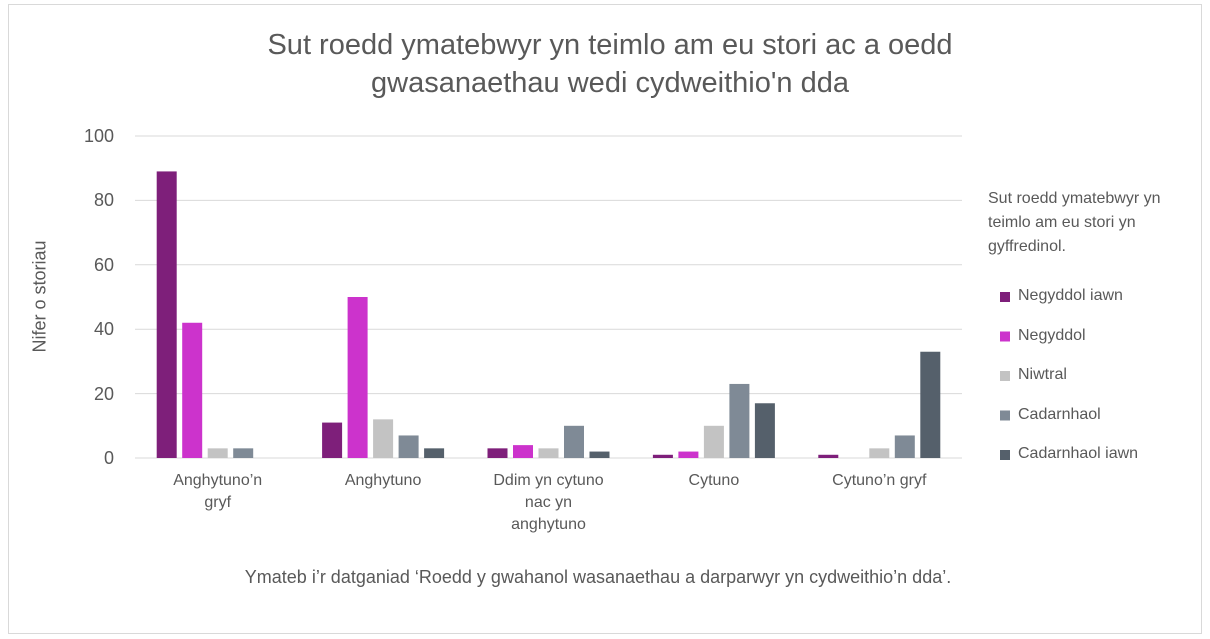 This screenshot has height=639, width=1210. Describe the element at coordinates (1042, 374) in the screenshot. I see `legend-label: Niwtral` at that location.